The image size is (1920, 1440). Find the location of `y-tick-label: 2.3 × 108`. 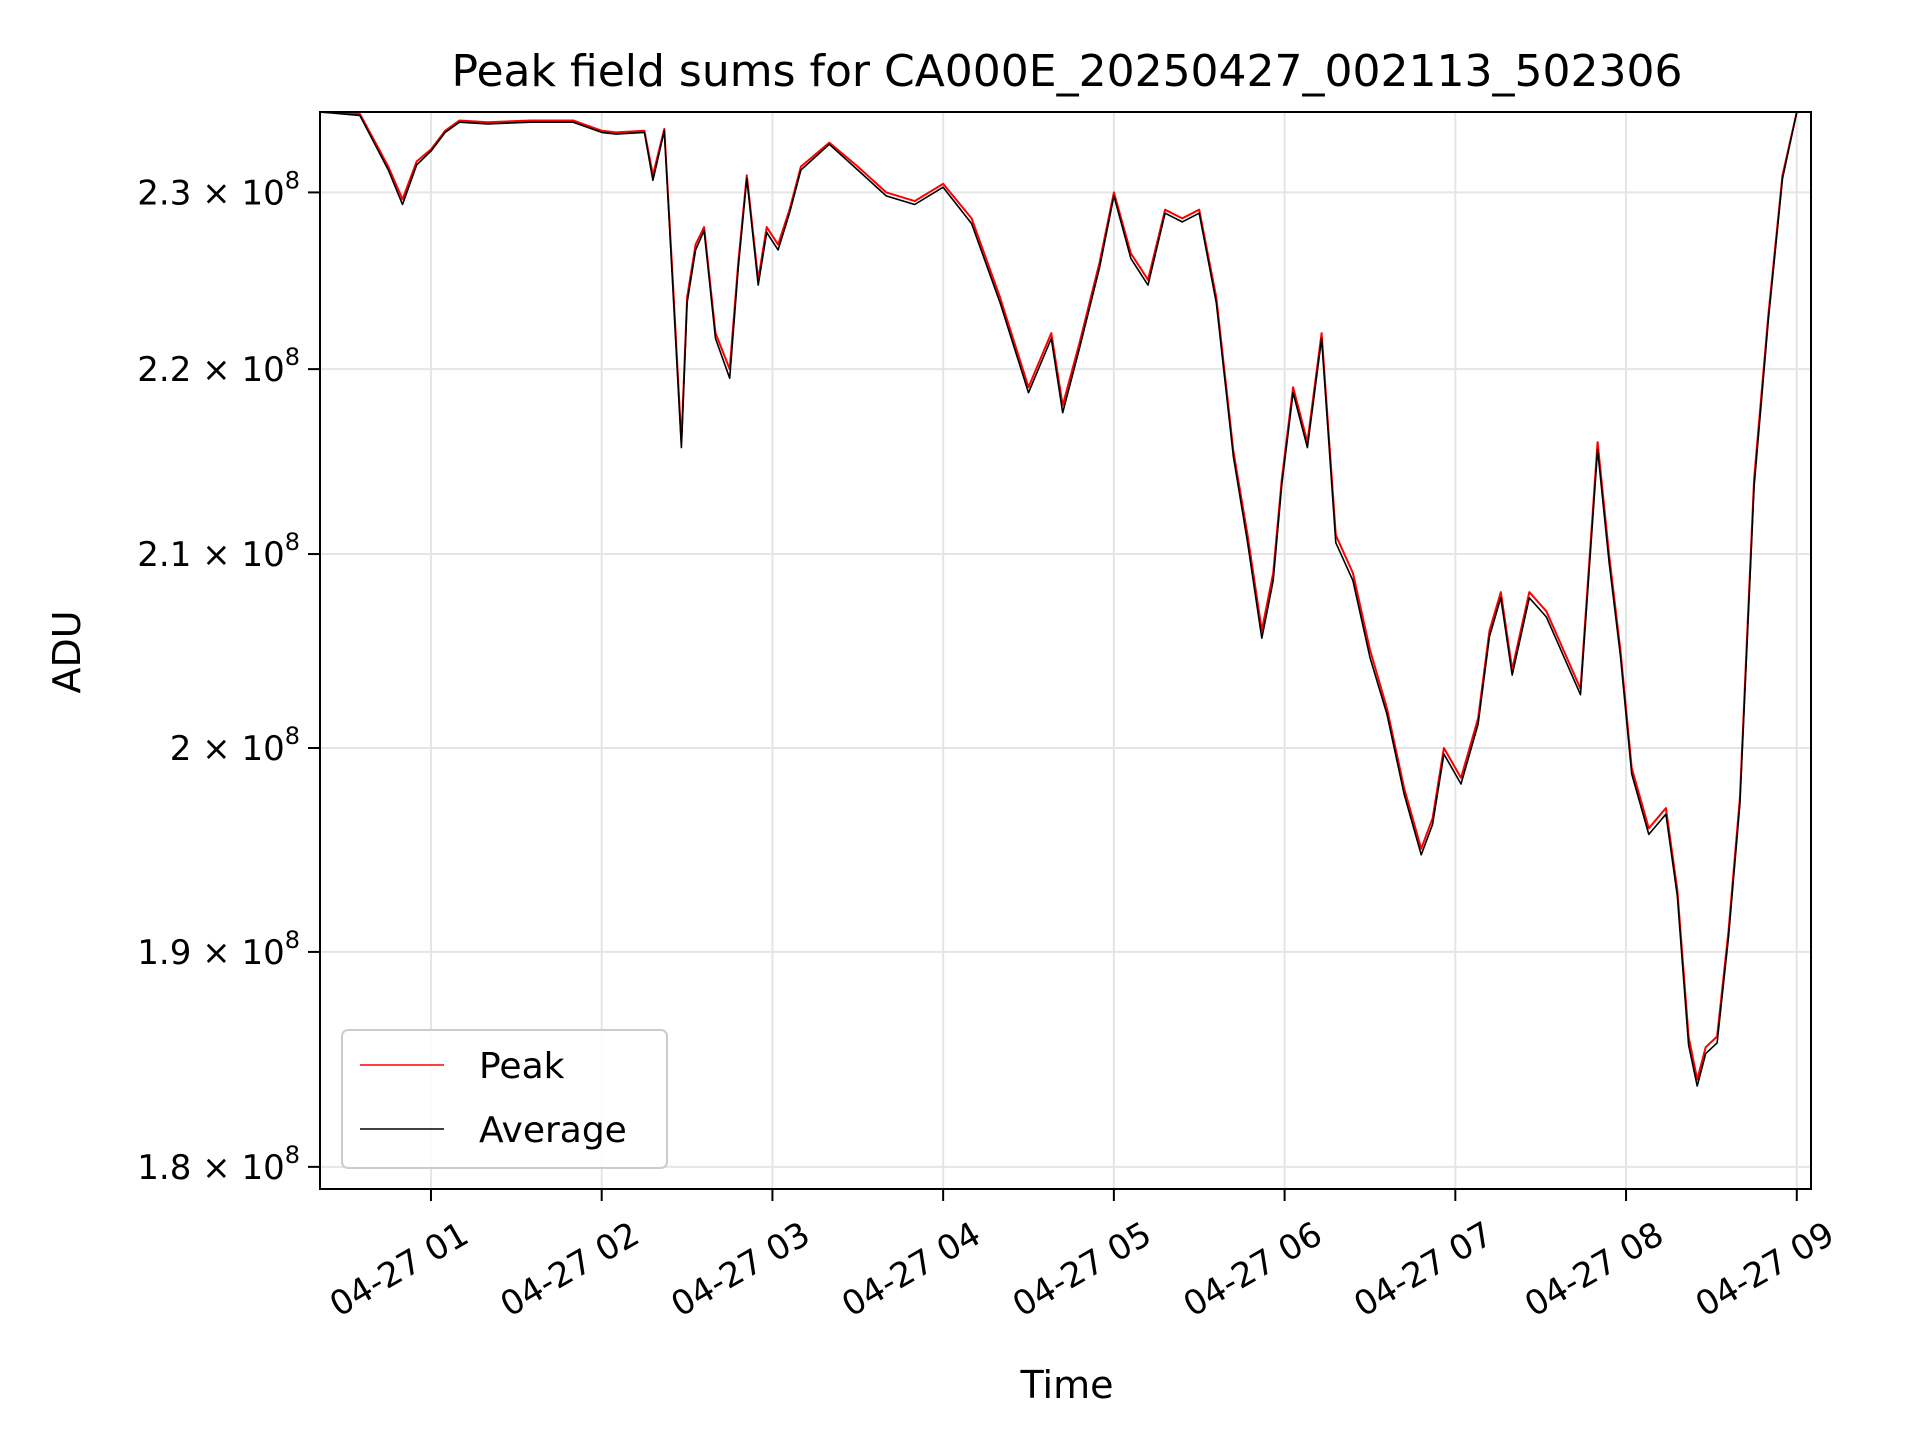

y-tick-label: 2.3 × 108 is located at coordinates (218, 189).